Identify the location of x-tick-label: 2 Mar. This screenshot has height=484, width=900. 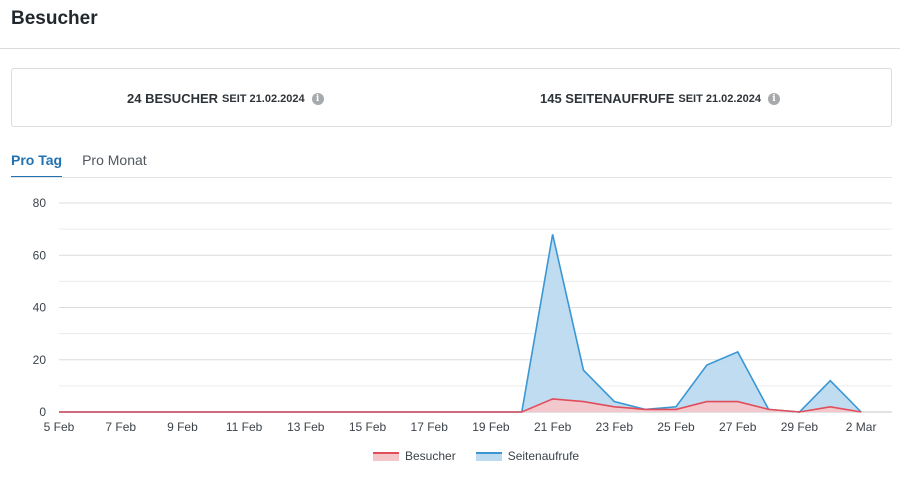
(861, 427).